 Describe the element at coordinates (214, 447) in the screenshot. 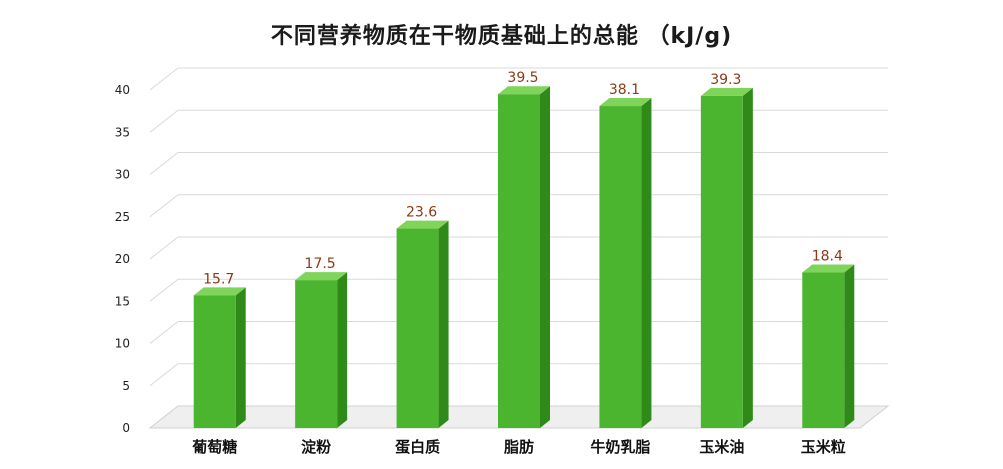

I see `x-tick-label: 葡萄糖` at that location.